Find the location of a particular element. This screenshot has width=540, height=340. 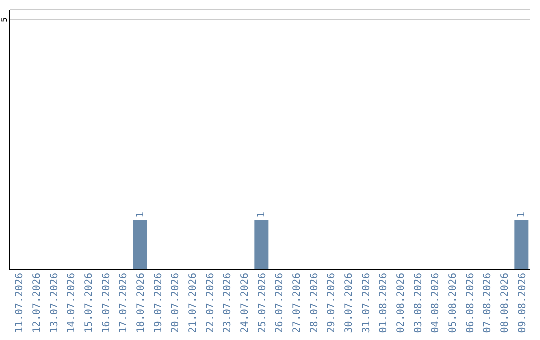

x-tick-label: 19.07.2026 is located at coordinates (158, 303).